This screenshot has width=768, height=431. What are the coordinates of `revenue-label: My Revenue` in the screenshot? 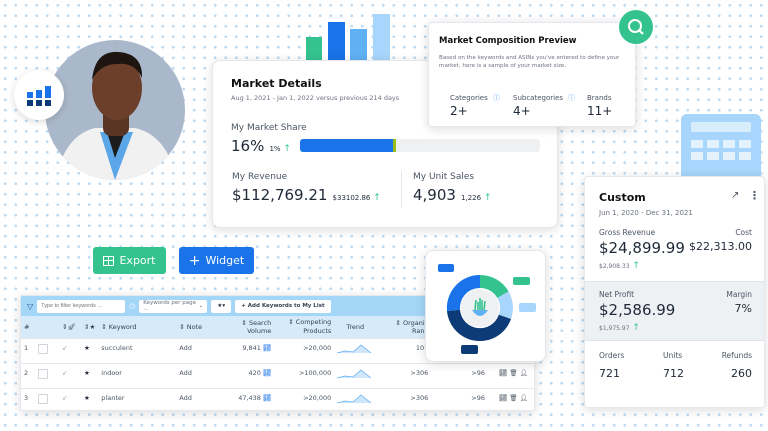 It's located at (260, 177).